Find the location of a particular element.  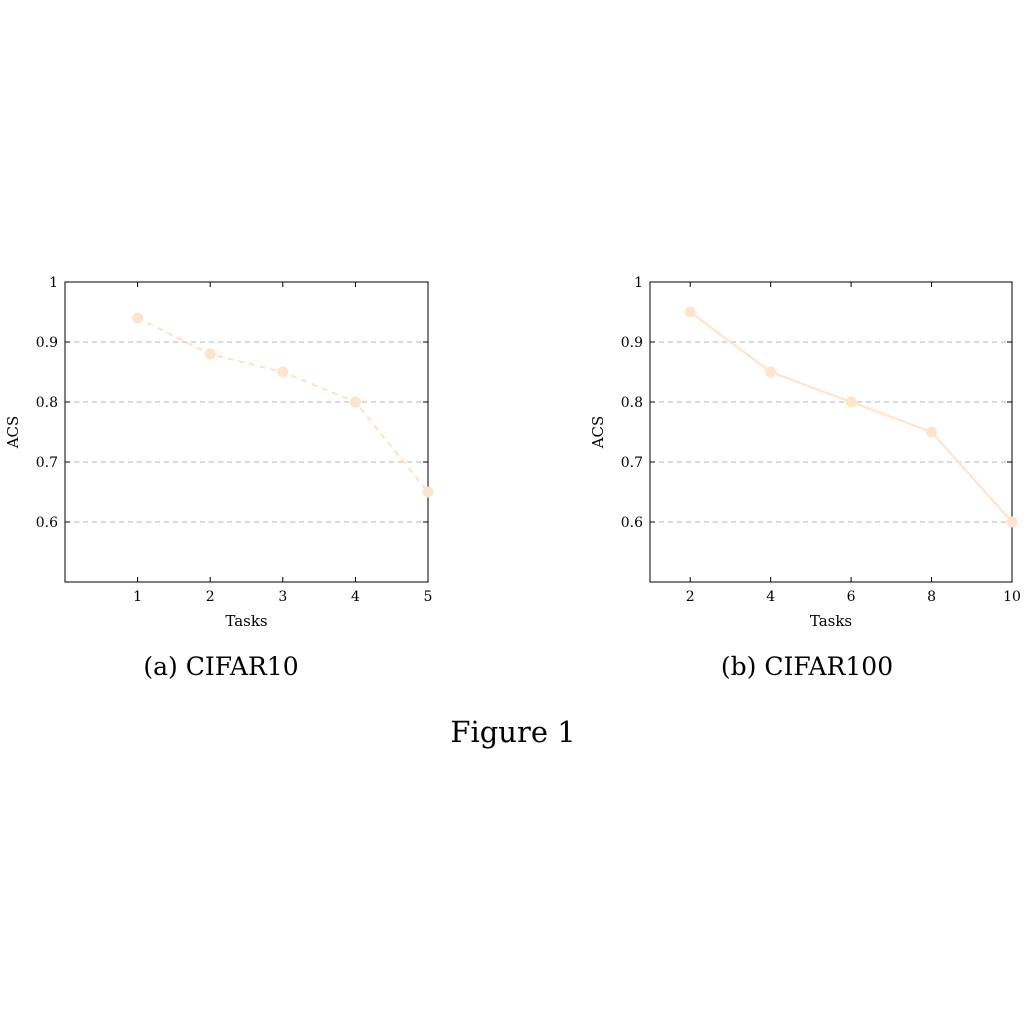

chart-cifar10: 0.6 0.7 0.8 0.9 1 1 2 3 4 5 Tasks ACS is located at coordinates (219, 452).